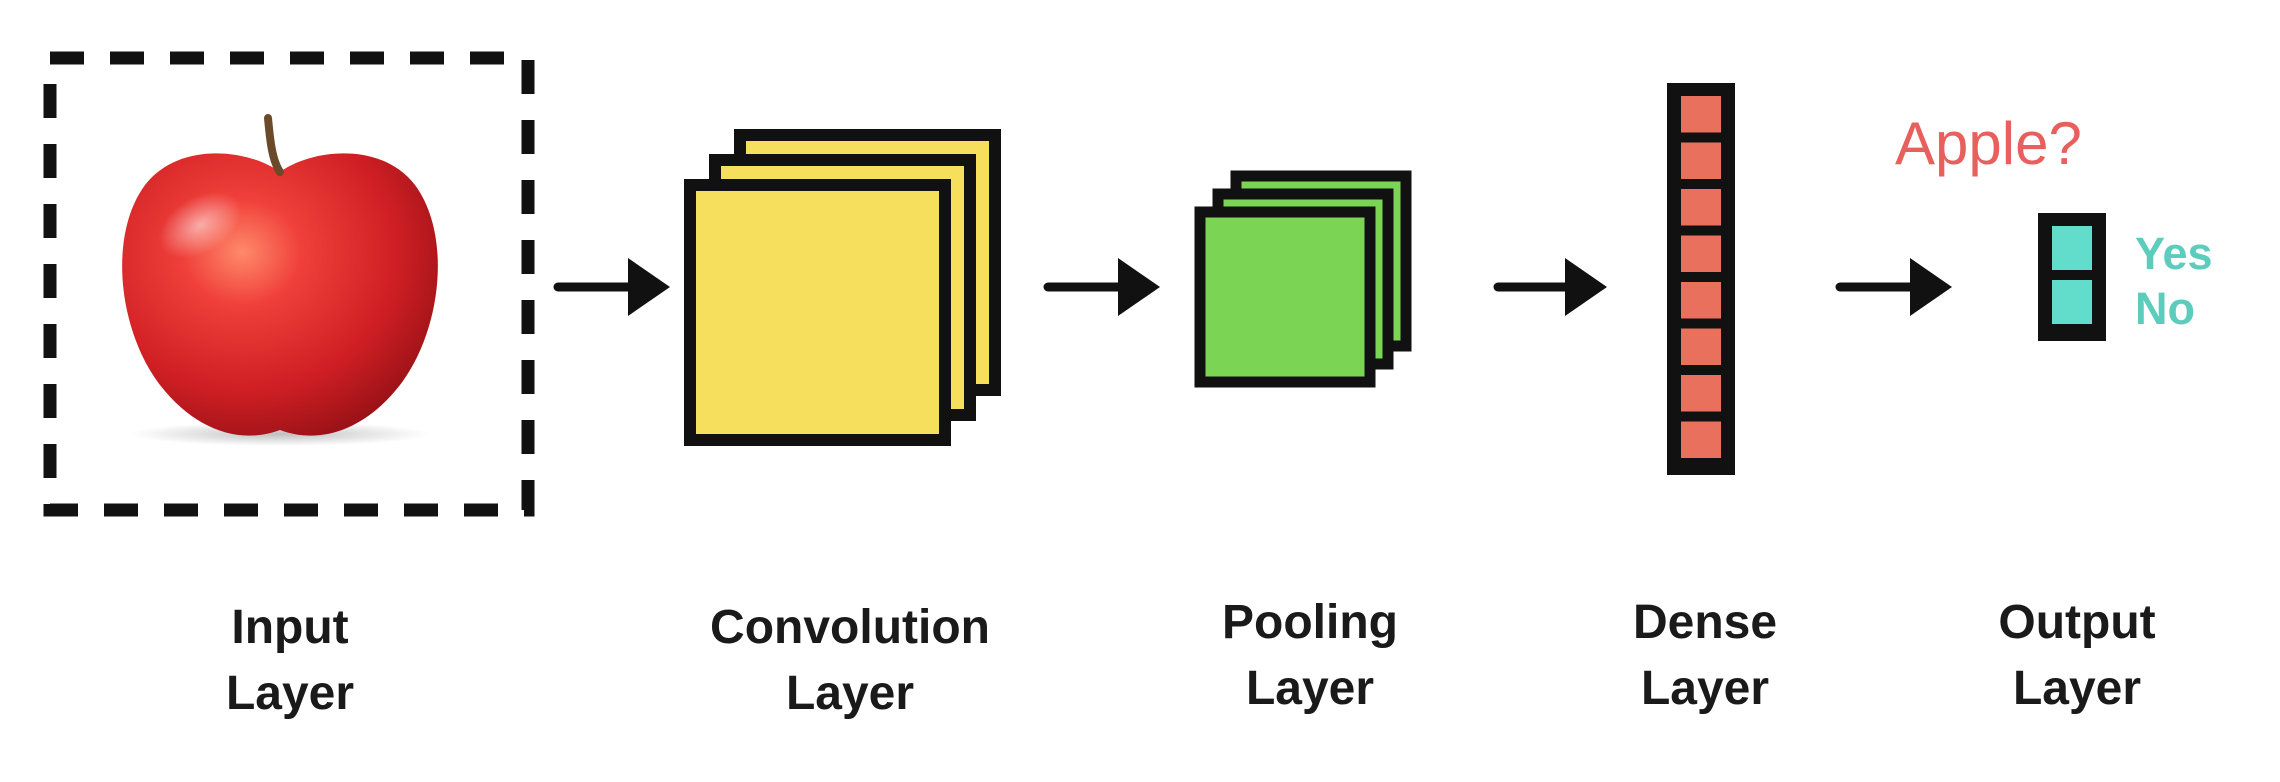 The width and height of the screenshot is (2280, 782). I want to click on answer-yes: Yes, so click(2174, 253).